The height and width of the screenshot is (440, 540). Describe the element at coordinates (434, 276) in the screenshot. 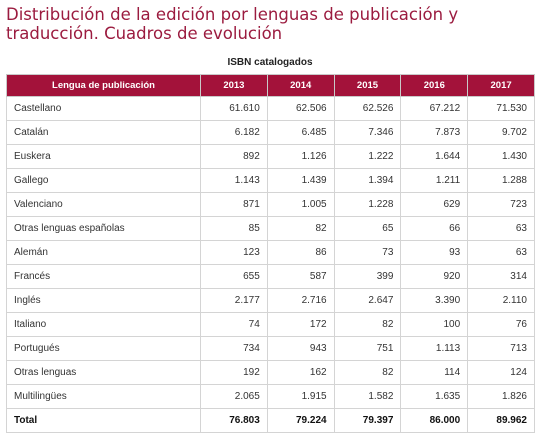

I see `value-cell: 920` at that location.